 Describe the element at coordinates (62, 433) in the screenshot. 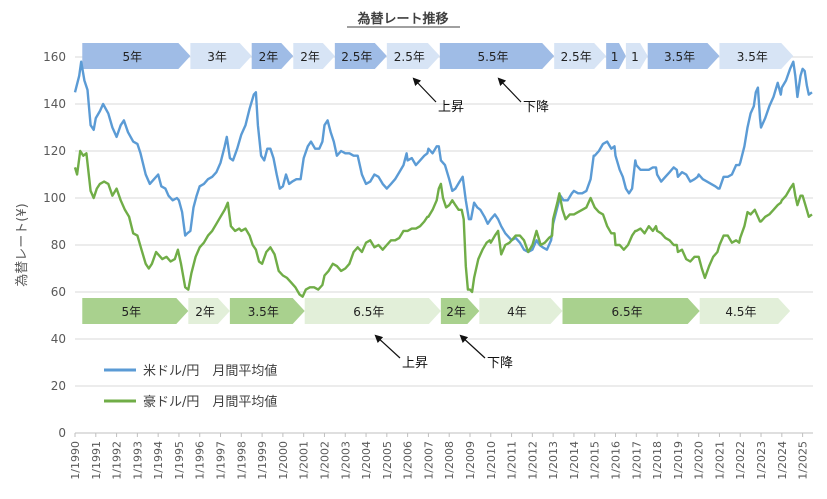

I see `y-tick-label: 0` at that location.